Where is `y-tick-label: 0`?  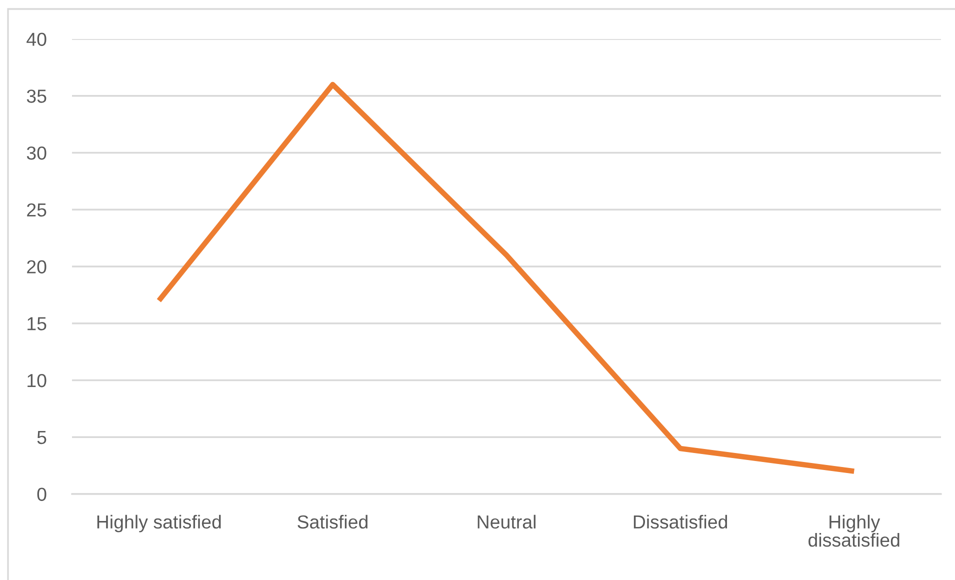 y-tick-label: 0 is located at coordinates (41, 494).